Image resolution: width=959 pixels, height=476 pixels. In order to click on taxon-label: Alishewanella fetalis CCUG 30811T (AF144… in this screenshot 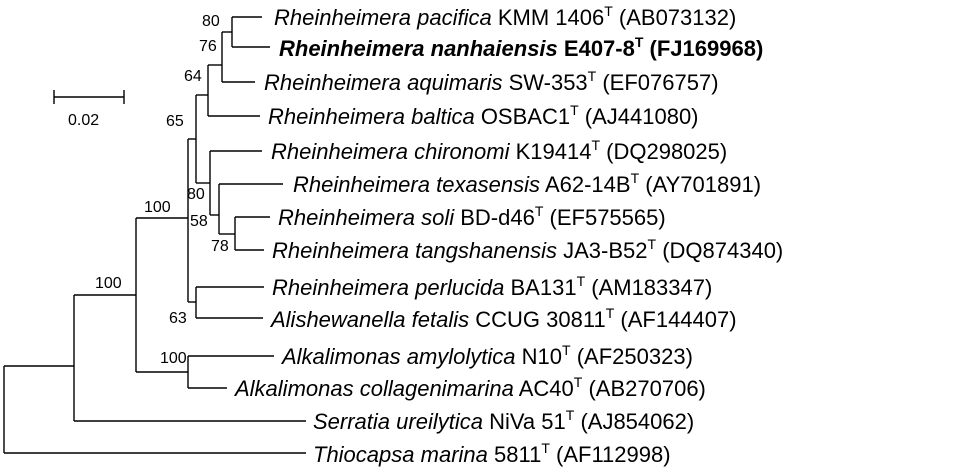, I will do `click(503, 318)`.